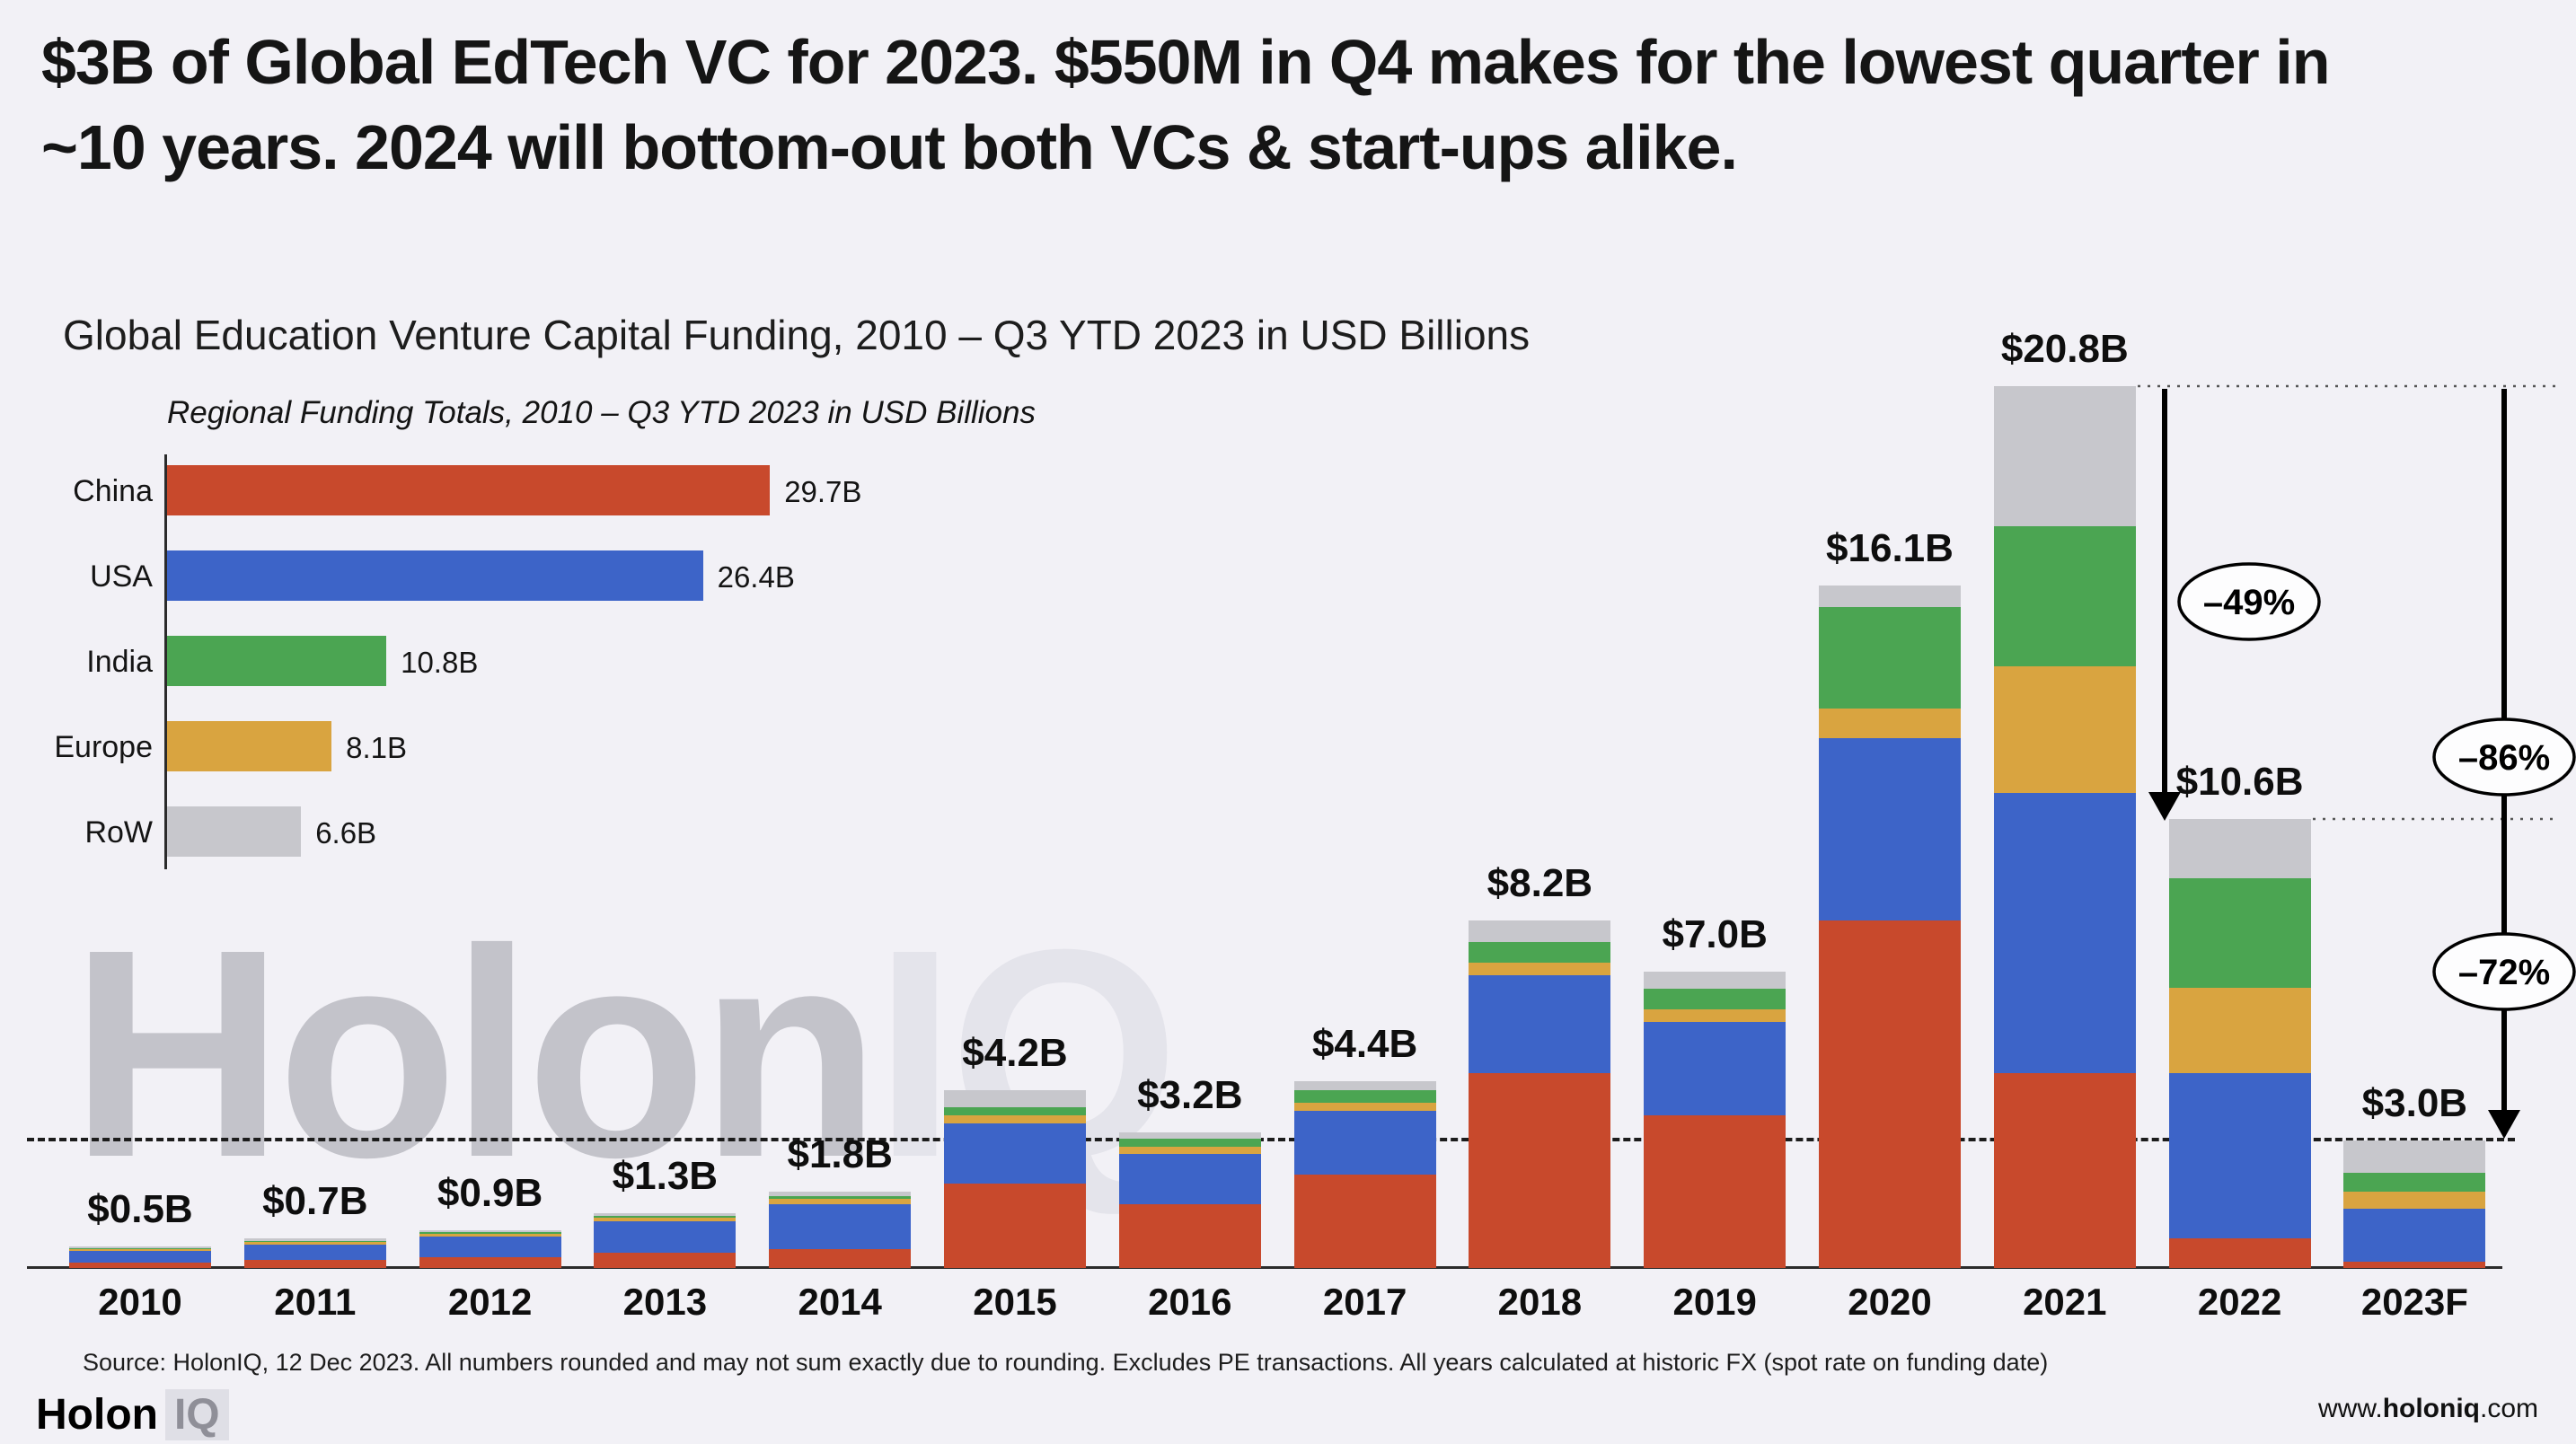 The height and width of the screenshot is (1444, 2576). Describe the element at coordinates (475, 1053) in the screenshot. I see `watermark-holon: Holon` at that location.